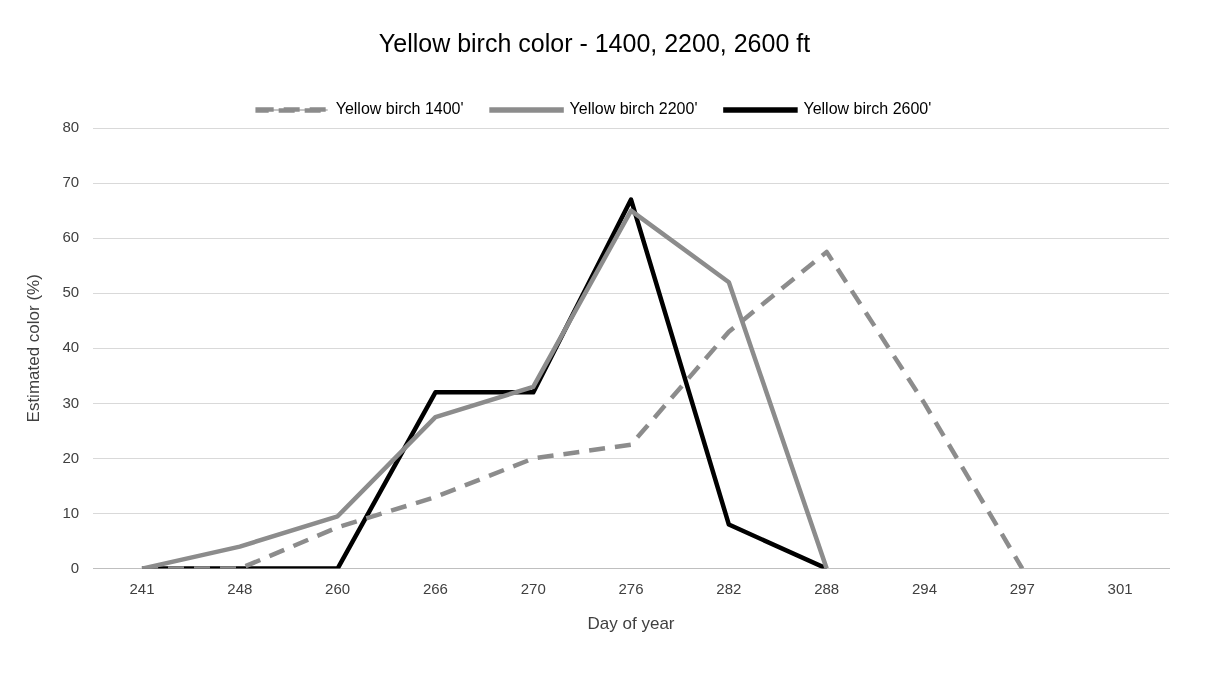  What do you see at coordinates (631, 588) in the screenshot?
I see `x-tick-label: 276` at bounding box center [631, 588].